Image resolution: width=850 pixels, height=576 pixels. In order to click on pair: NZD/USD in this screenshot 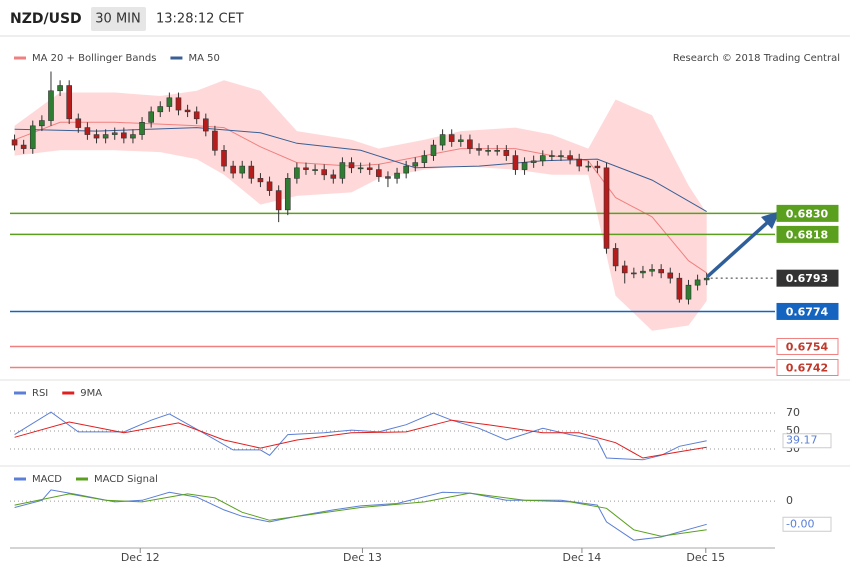, I will do `click(46, 19)`.